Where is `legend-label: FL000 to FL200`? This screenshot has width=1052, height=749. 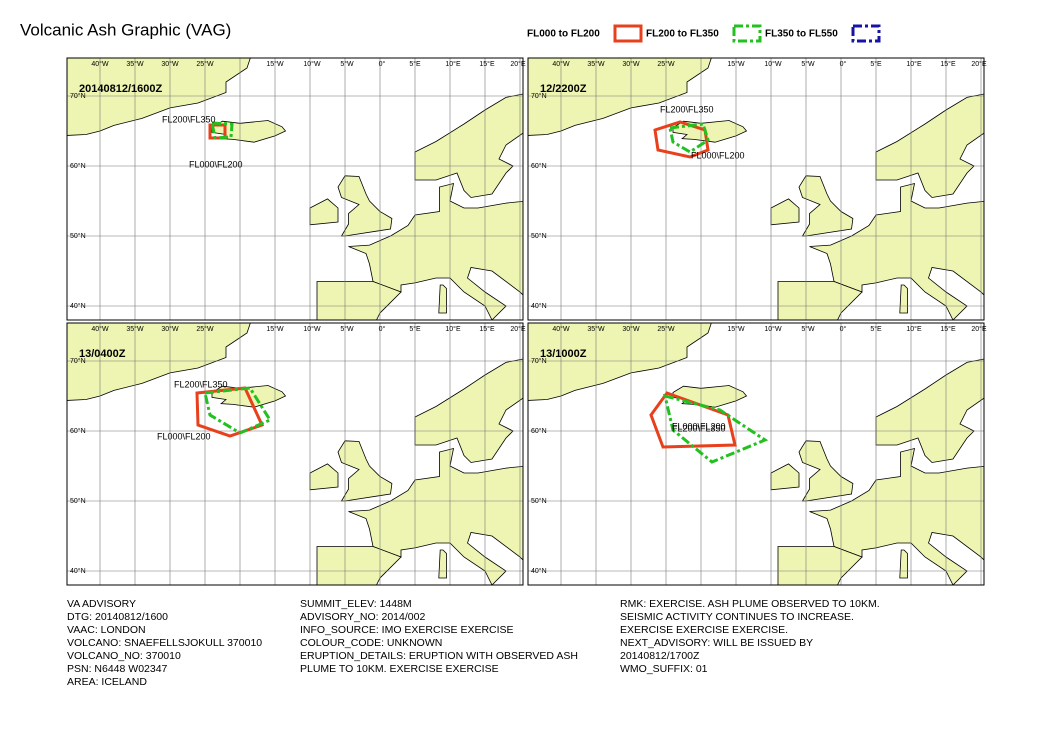
legend-label: FL000 to FL200 is located at coordinates (563, 34).